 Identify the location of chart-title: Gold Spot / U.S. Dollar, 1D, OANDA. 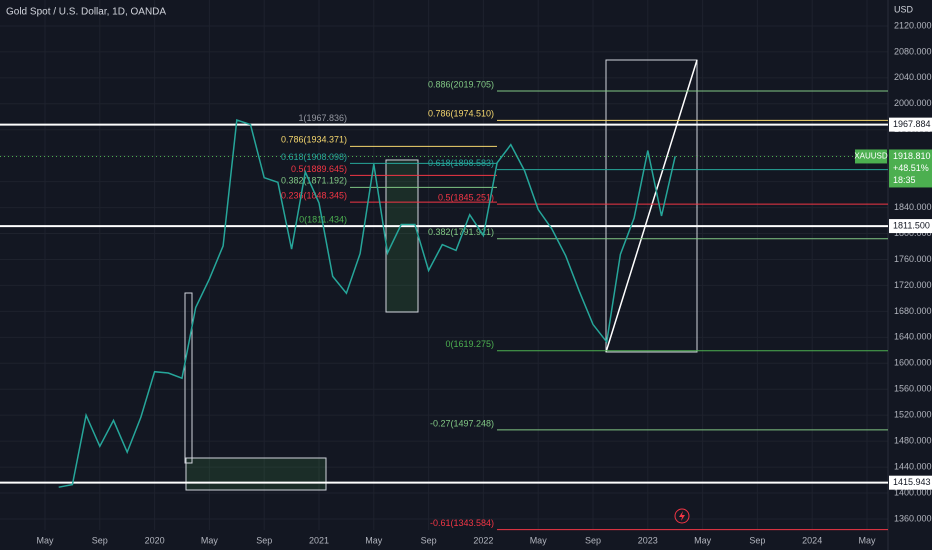
(86, 12).